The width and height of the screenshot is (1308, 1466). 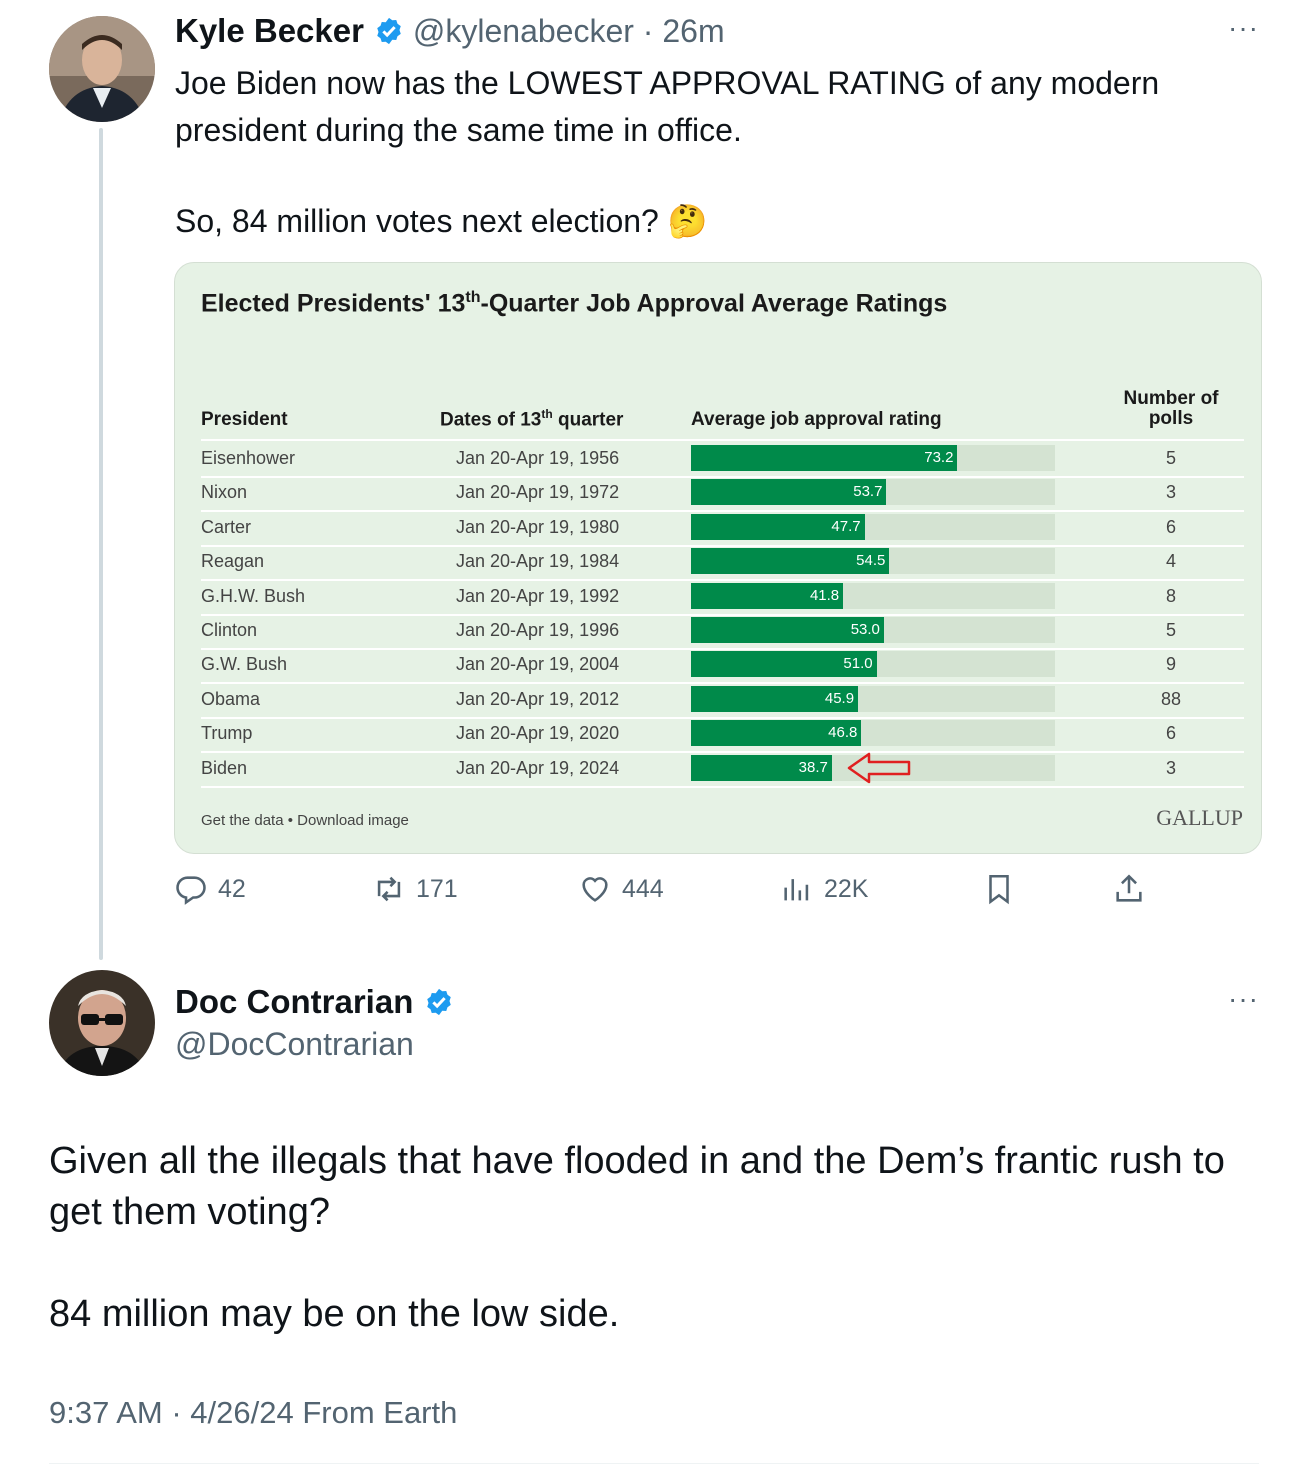 What do you see at coordinates (939, 457) in the screenshot?
I see `bar-value-label: 73.2` at bounding box center [939, 457].